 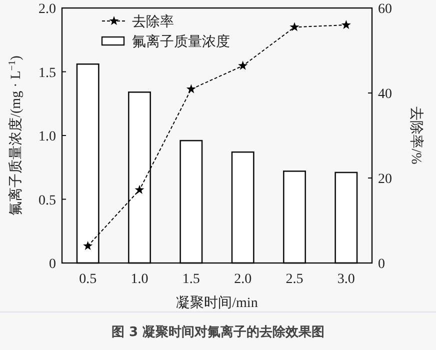 What do you see at coordinates (191, 279) in the screenshot?
I see `x-tick-label: 1.5` at bounding box center [191, 279].